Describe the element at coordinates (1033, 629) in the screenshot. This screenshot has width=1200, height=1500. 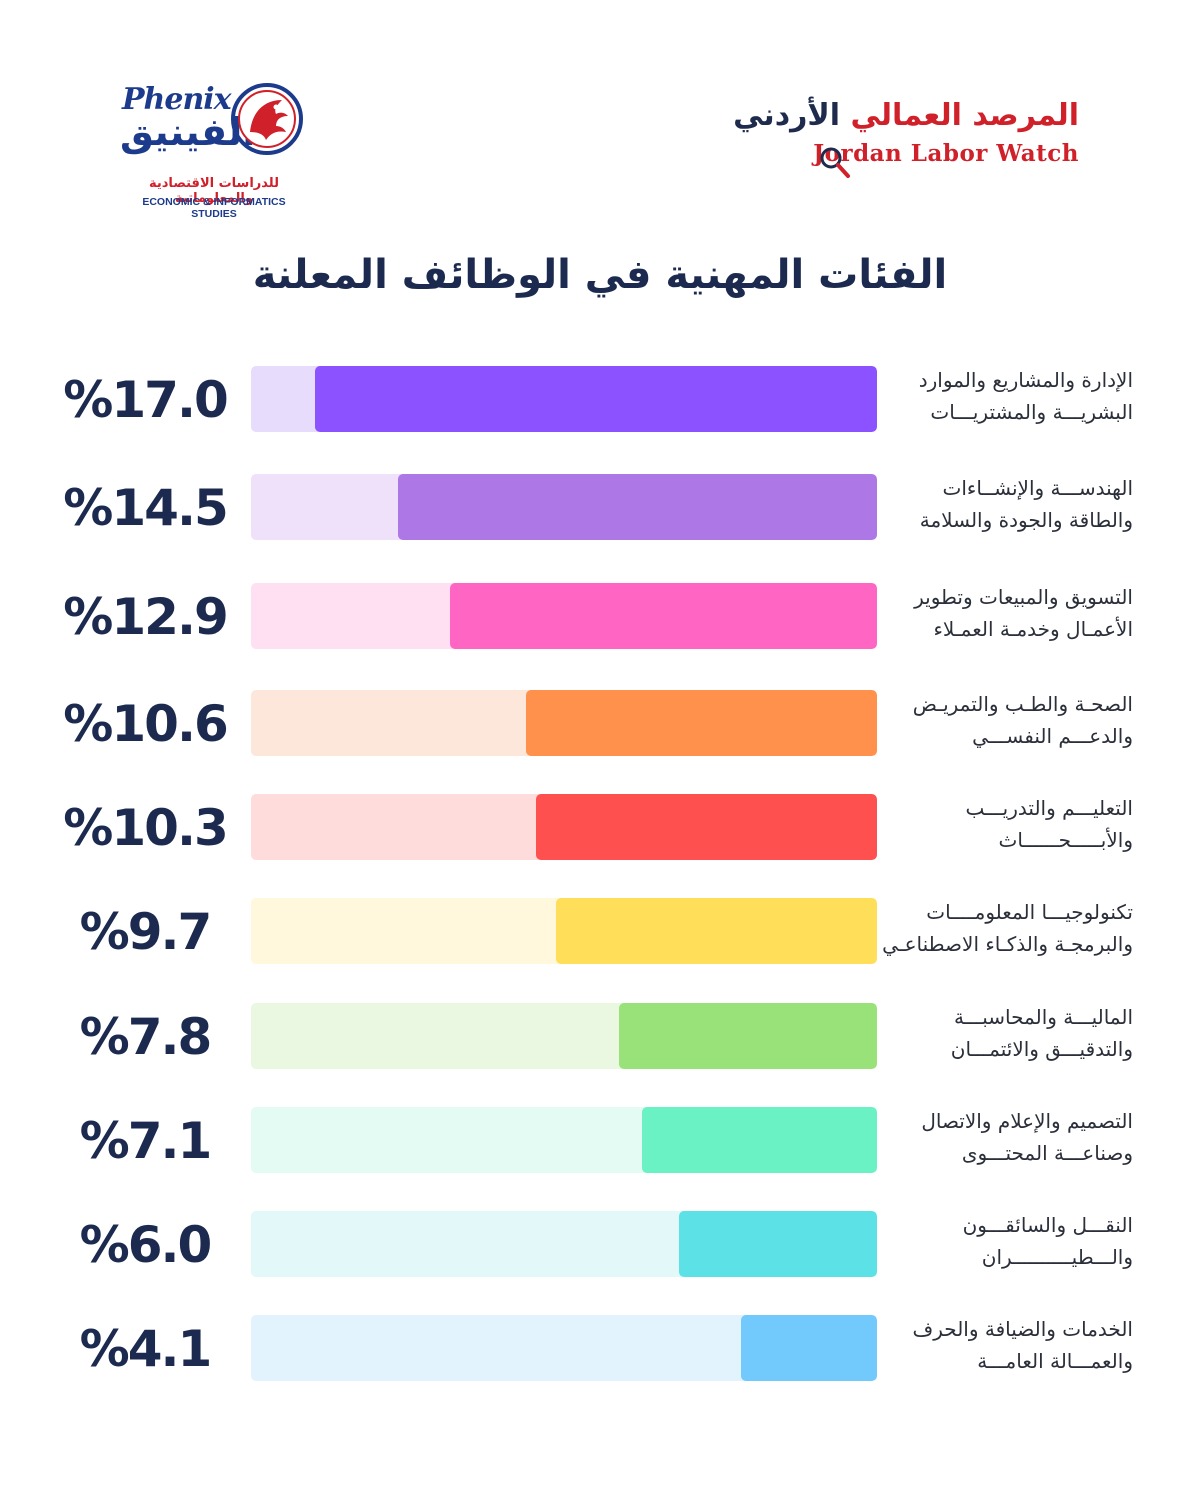
I see `category-label-line: الأعمـال وخدمـة العمـلاء` at that location.